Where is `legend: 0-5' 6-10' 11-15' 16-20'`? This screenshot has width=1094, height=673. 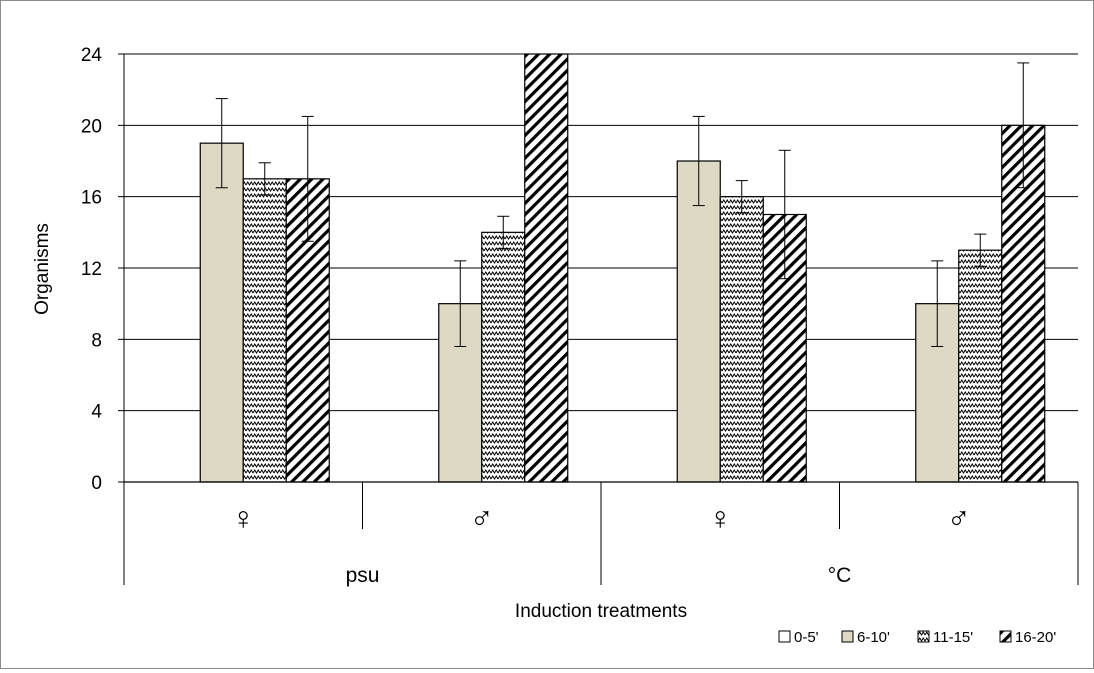 legend: 0-5' 6-10' 11-15' 16-20' is located at coordinates (917, 637).